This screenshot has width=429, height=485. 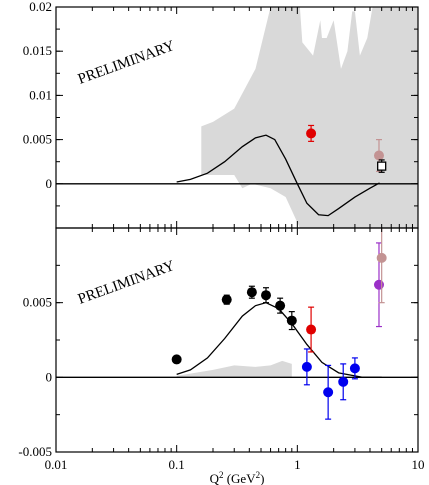 What do you see at coordinates (40, 94) in the screenshot?
I see `top-ytick-label-2: 0.01` at bounding box center [40, 94].